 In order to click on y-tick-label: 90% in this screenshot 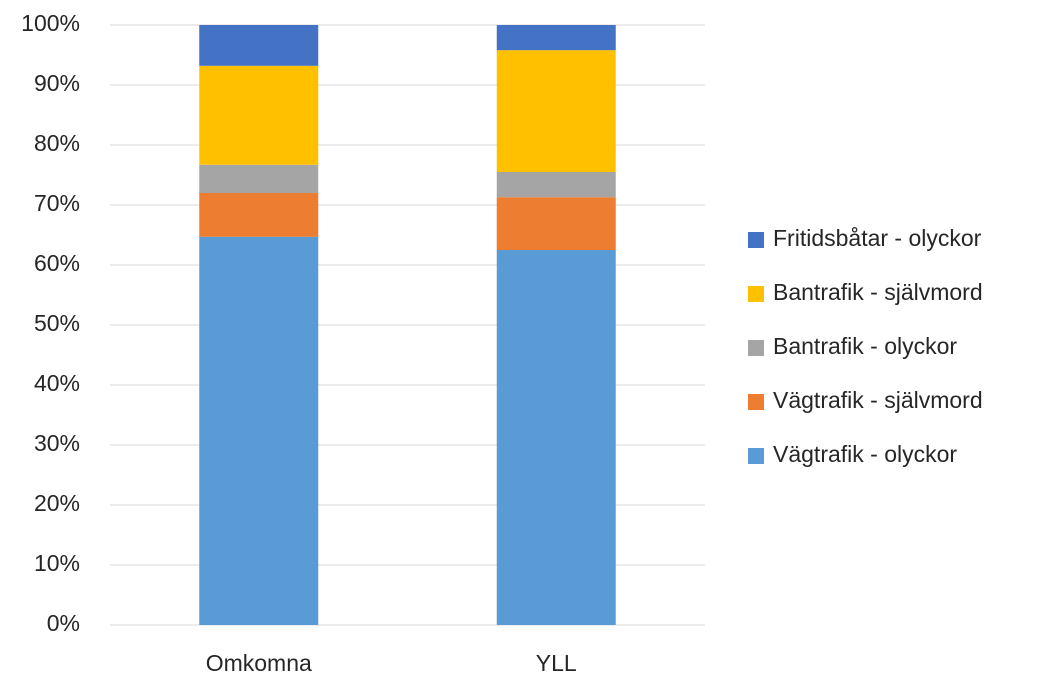, I will do `click(57, 83)`.